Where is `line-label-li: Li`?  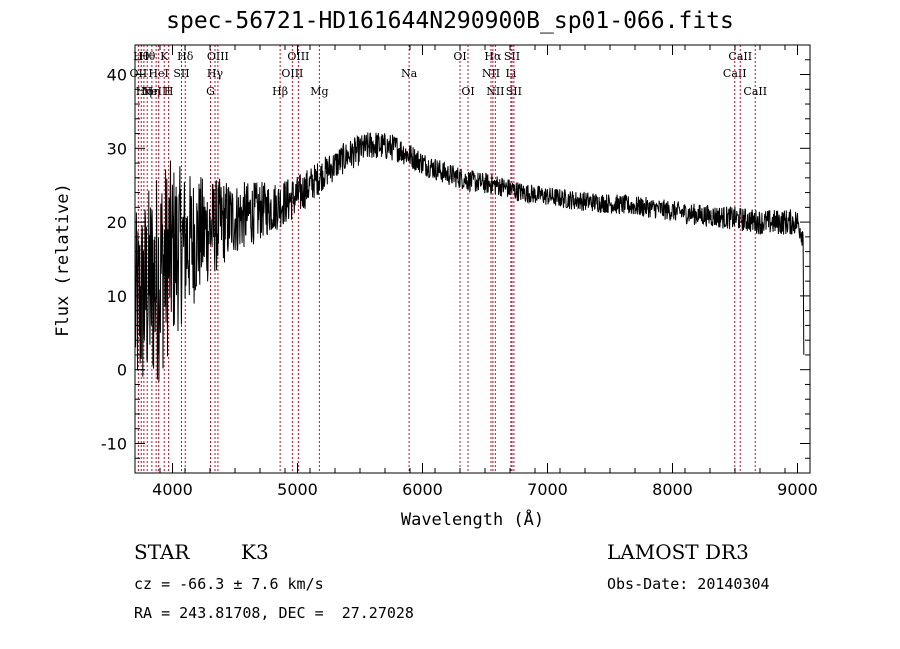
line-label-li: Li is located at coordinates (510, 73).